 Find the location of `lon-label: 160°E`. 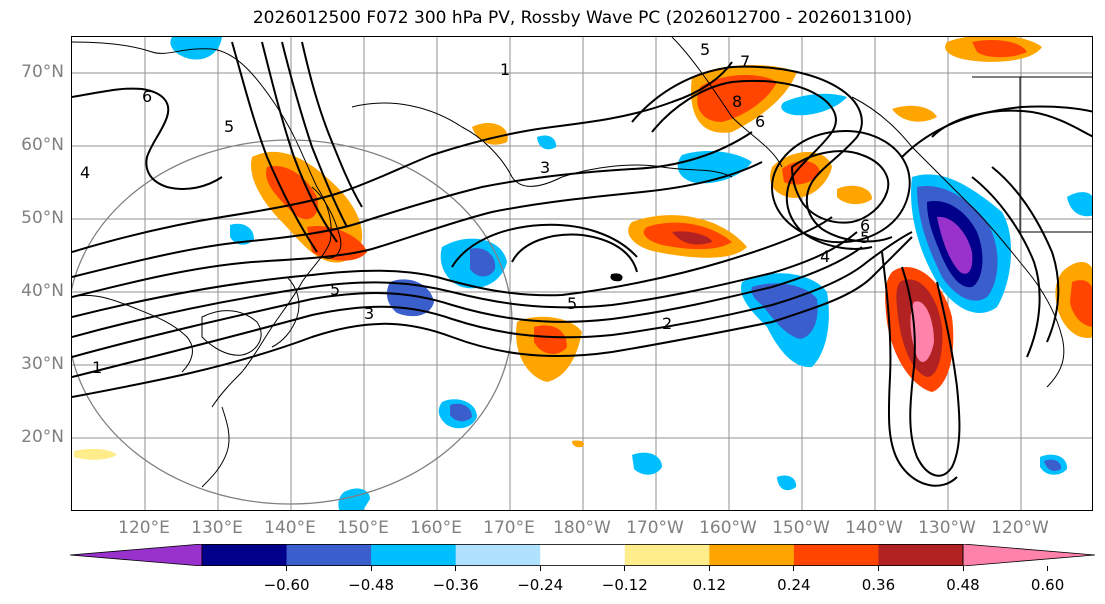

lon-label: 160°E is located at coordinates (436, 528).